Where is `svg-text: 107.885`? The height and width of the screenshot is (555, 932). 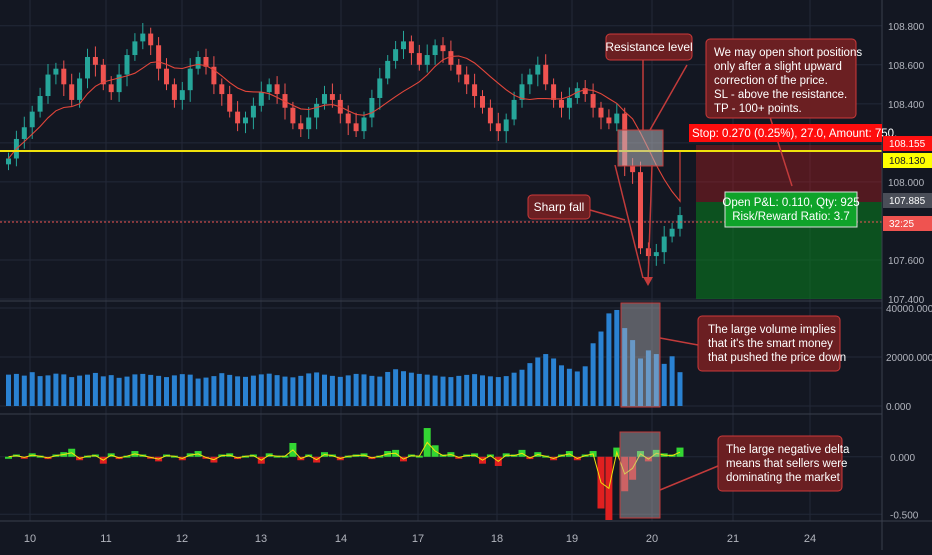
svg-text: 107.885 is located at coordinates (907, 201).